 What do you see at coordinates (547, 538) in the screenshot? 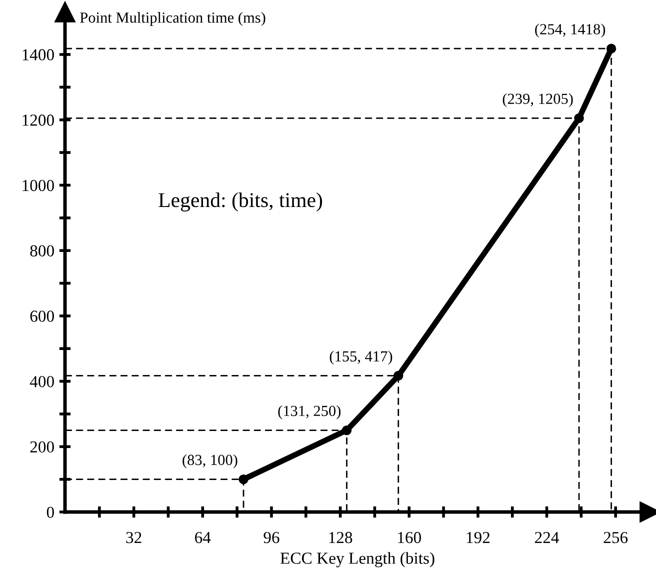
I see `x-tick-label: 224` at bounding box center [547, 538].